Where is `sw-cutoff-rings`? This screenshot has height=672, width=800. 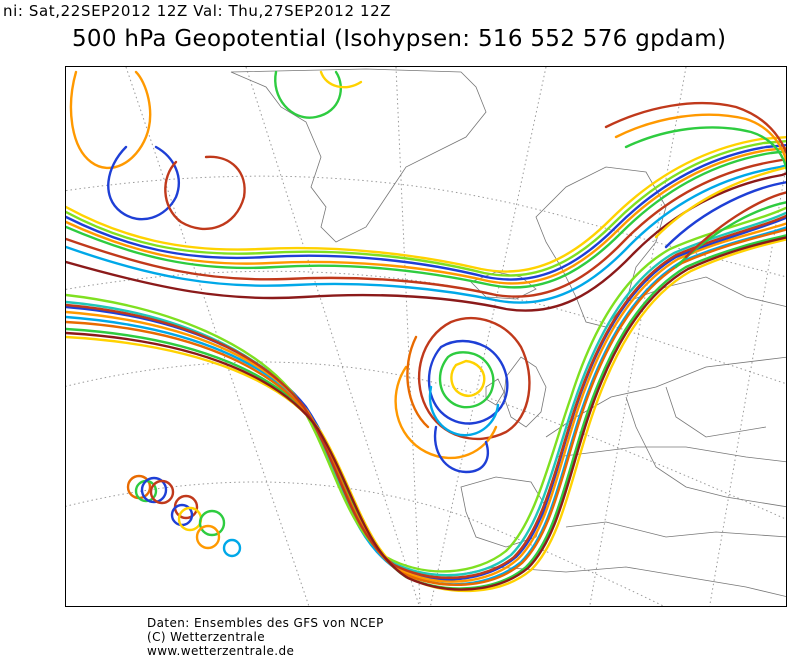
sw-cutoff-rings is located at coordinates (184, 516).